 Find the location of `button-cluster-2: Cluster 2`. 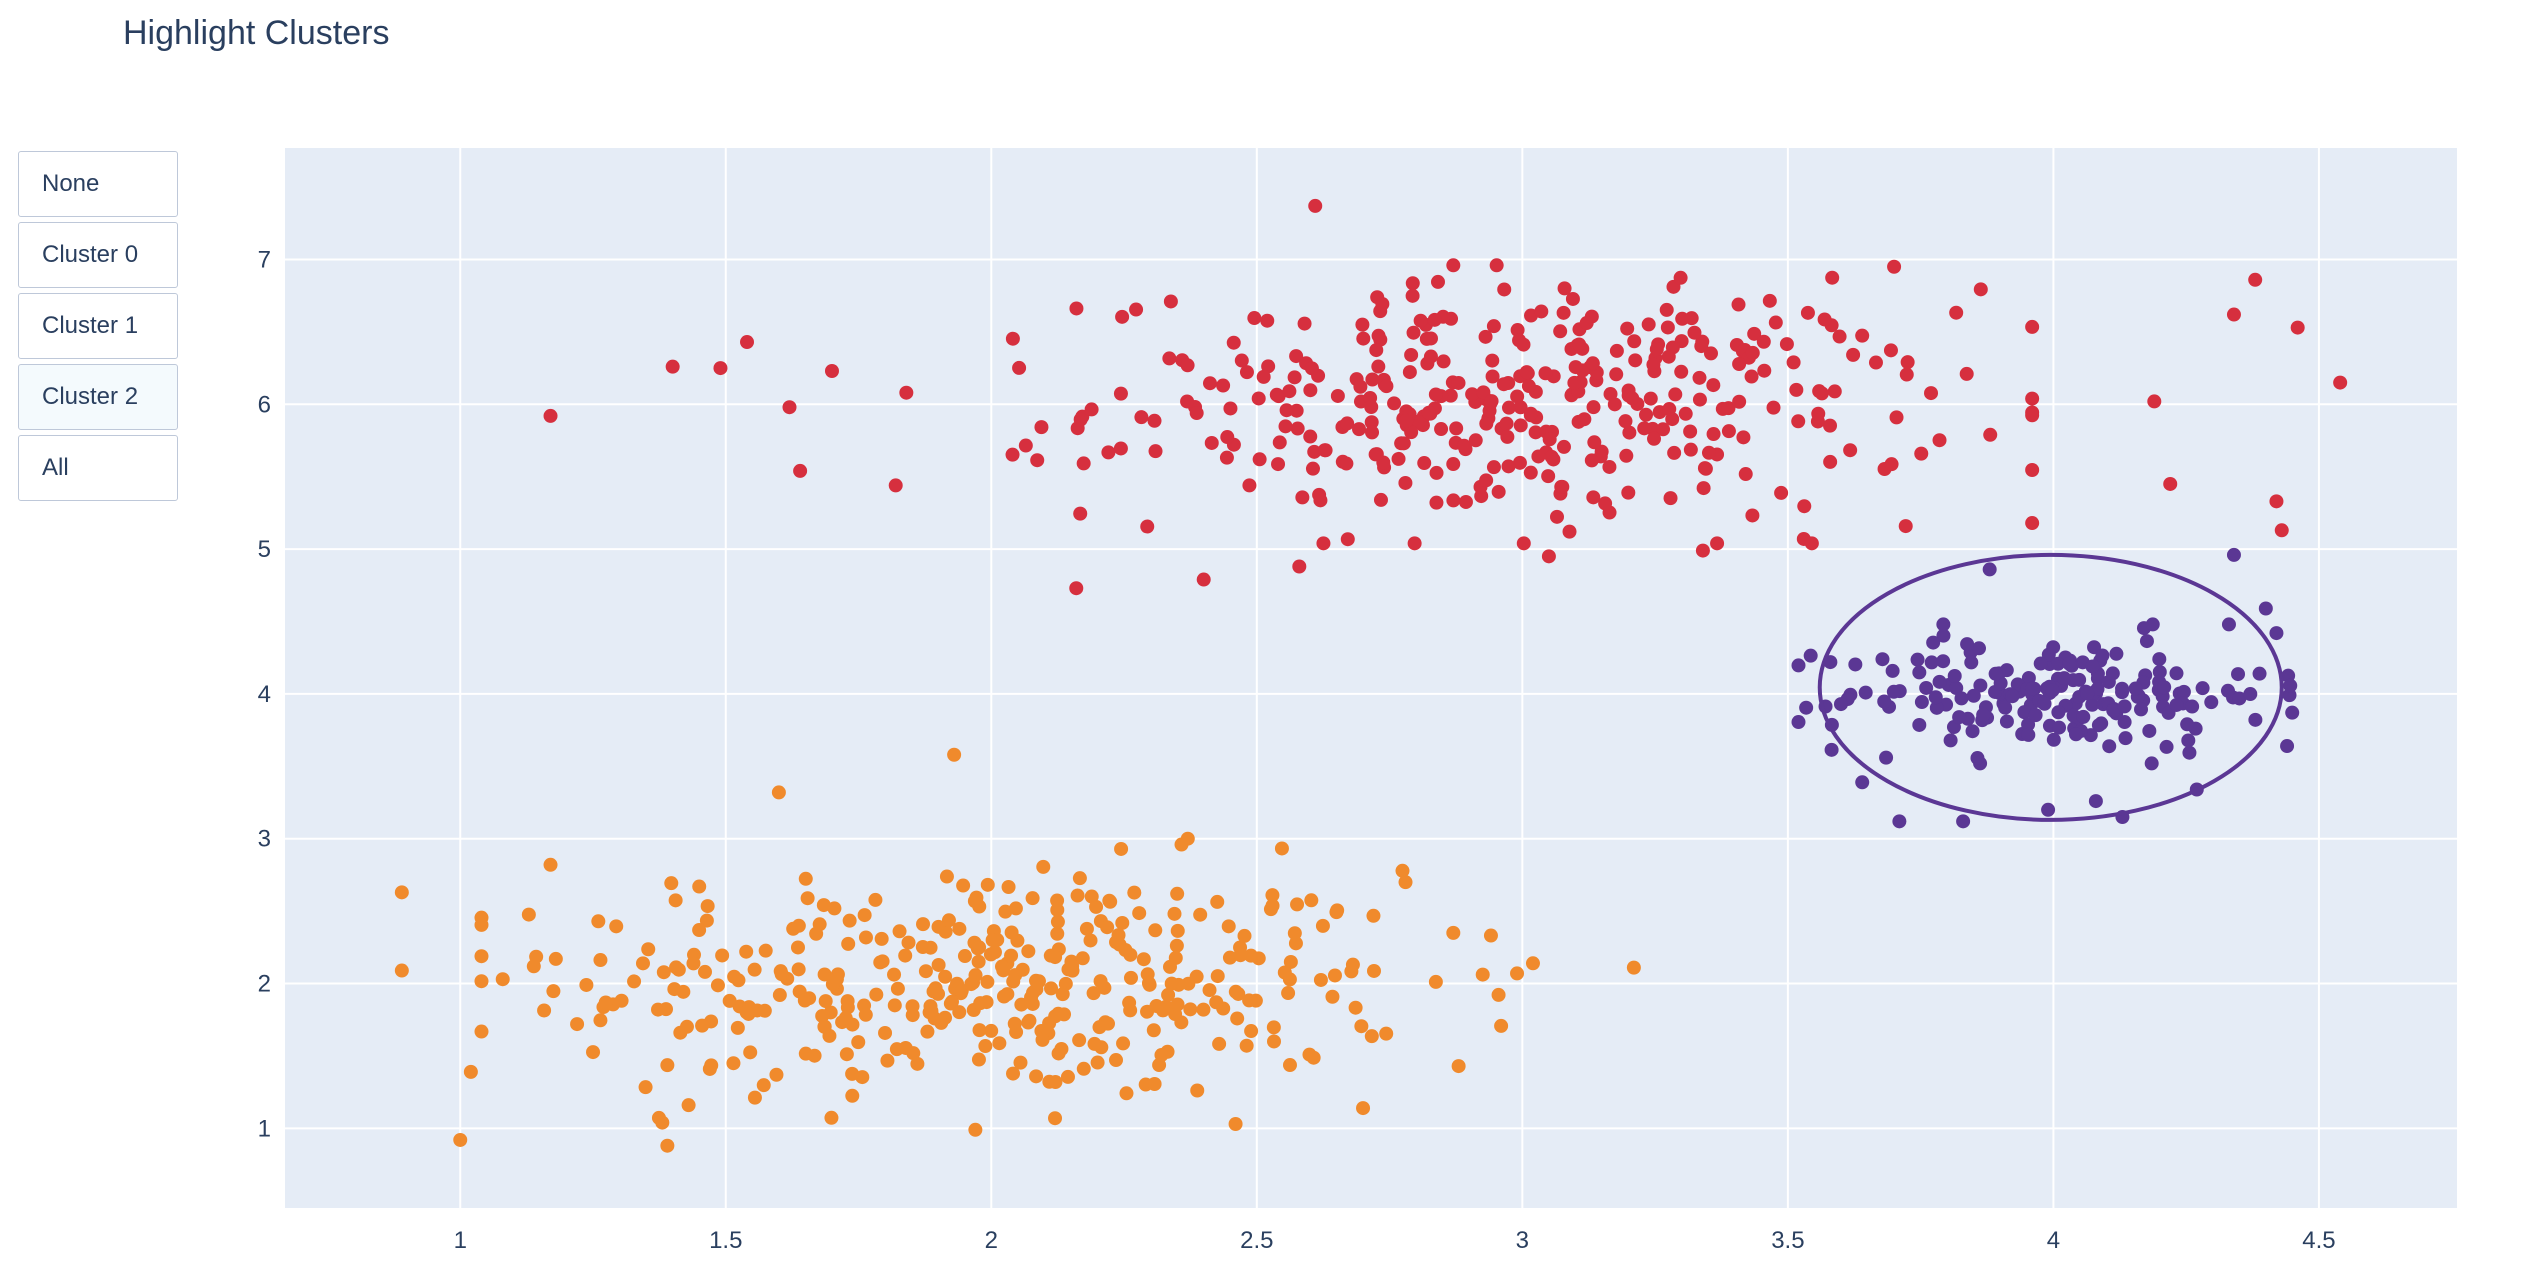

button-cluster-2: Cluster 2 is located at coordinates (98, 397).